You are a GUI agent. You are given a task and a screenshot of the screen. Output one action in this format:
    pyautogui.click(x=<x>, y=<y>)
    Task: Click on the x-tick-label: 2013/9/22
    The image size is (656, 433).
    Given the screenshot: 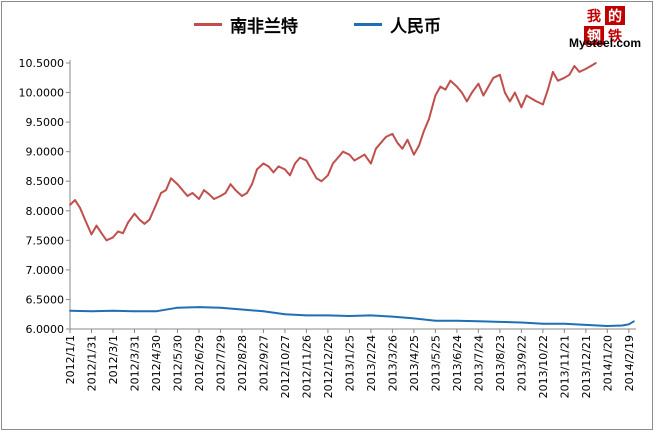 What is the action you would take?
    pyautogui.click(x=521, y=363)
    